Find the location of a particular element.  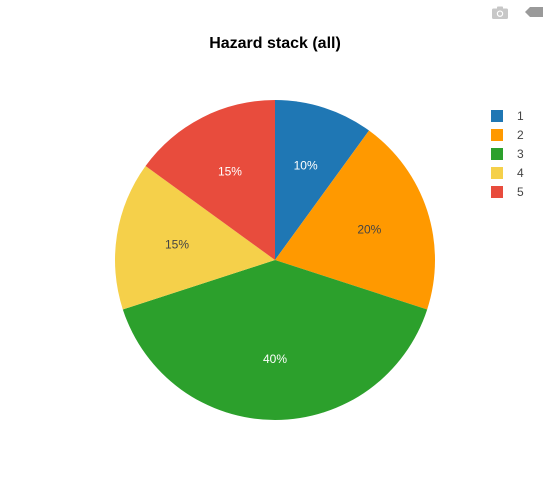

modebar is located at coordinates (517, 12).